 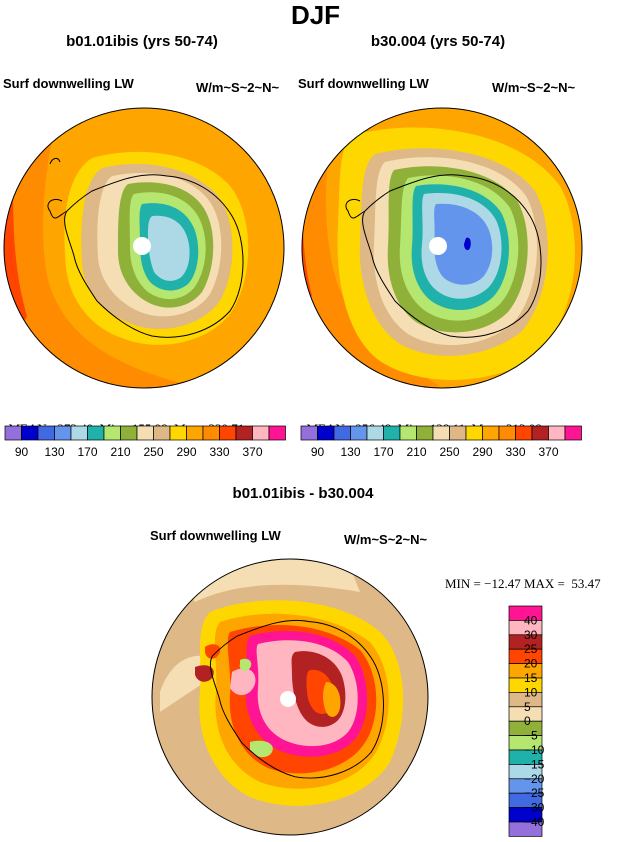 What do you see at coordinates (386, 539) in the screenshot?
I see `diff-units-label: W/m~S~2~N~` at bounding box center [386, 539].